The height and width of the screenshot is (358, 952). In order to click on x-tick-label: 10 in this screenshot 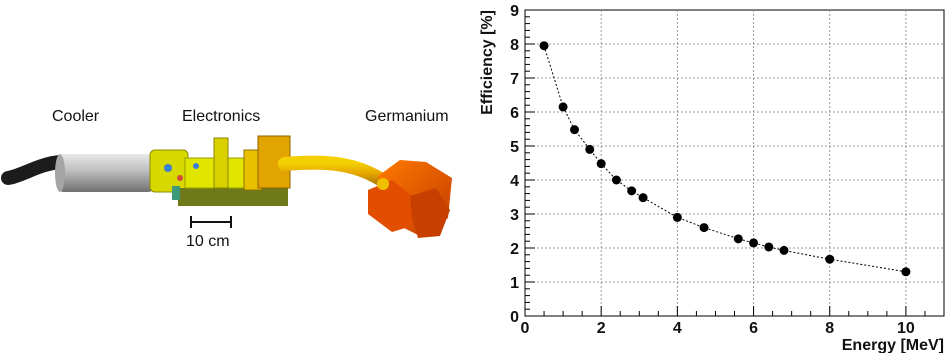, I will do `click(906, 328)`.